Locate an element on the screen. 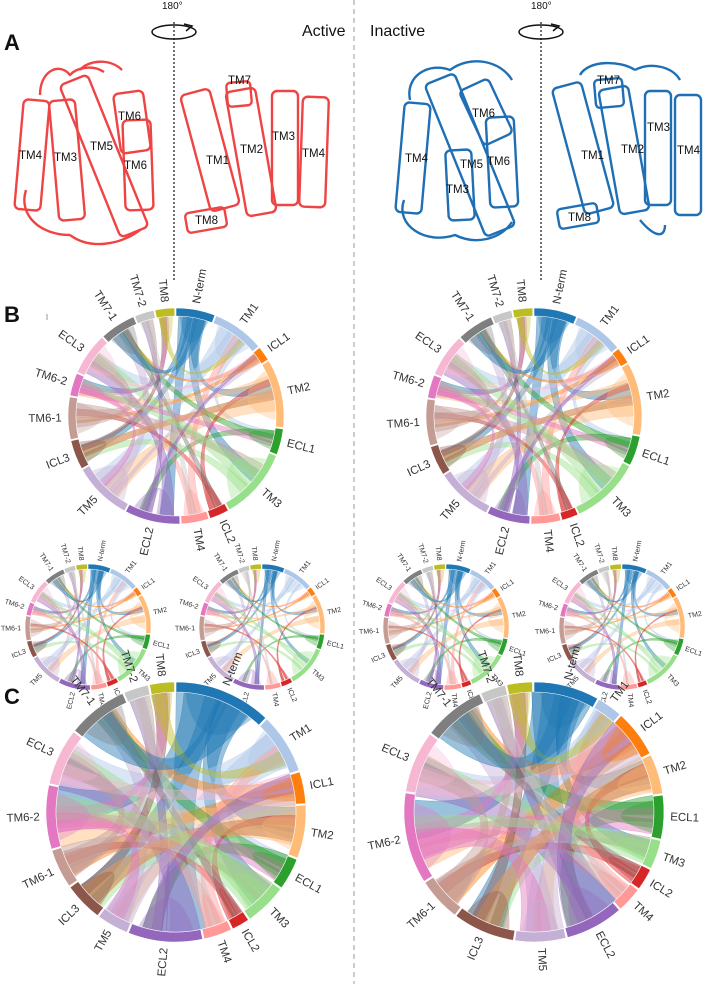 This screenshot has height=984, width=708. helix-tm5-left is located at coordinates (104, 156).